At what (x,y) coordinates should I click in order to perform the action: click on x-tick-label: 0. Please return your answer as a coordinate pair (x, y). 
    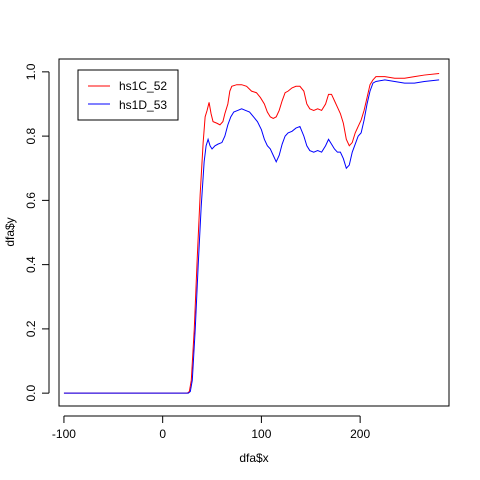
    Looking at the image, I should click on (162, 434).